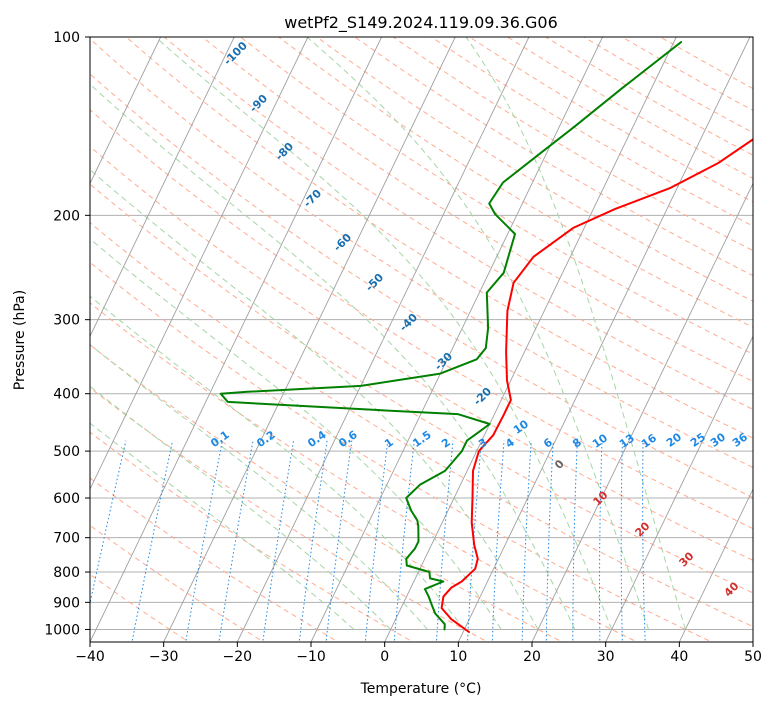 The image size is (775, 712). What do you see at coordinates (66, 395) in the screenshot?
I see `y-tick-label: 400` at bounding box center [66, 395].